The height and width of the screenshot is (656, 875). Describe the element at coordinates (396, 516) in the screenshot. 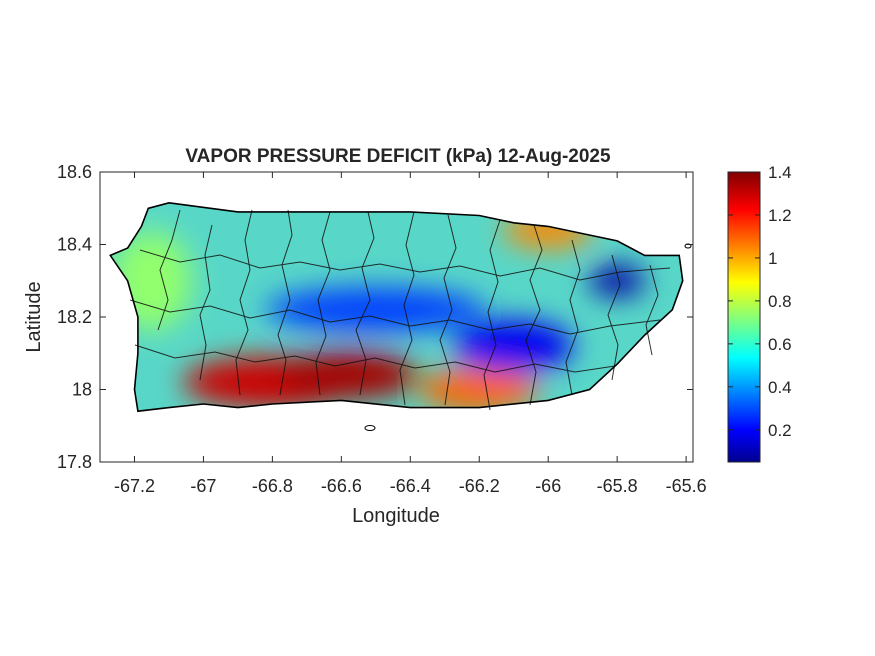

I see `x-axis-label: Longitude` at that location.